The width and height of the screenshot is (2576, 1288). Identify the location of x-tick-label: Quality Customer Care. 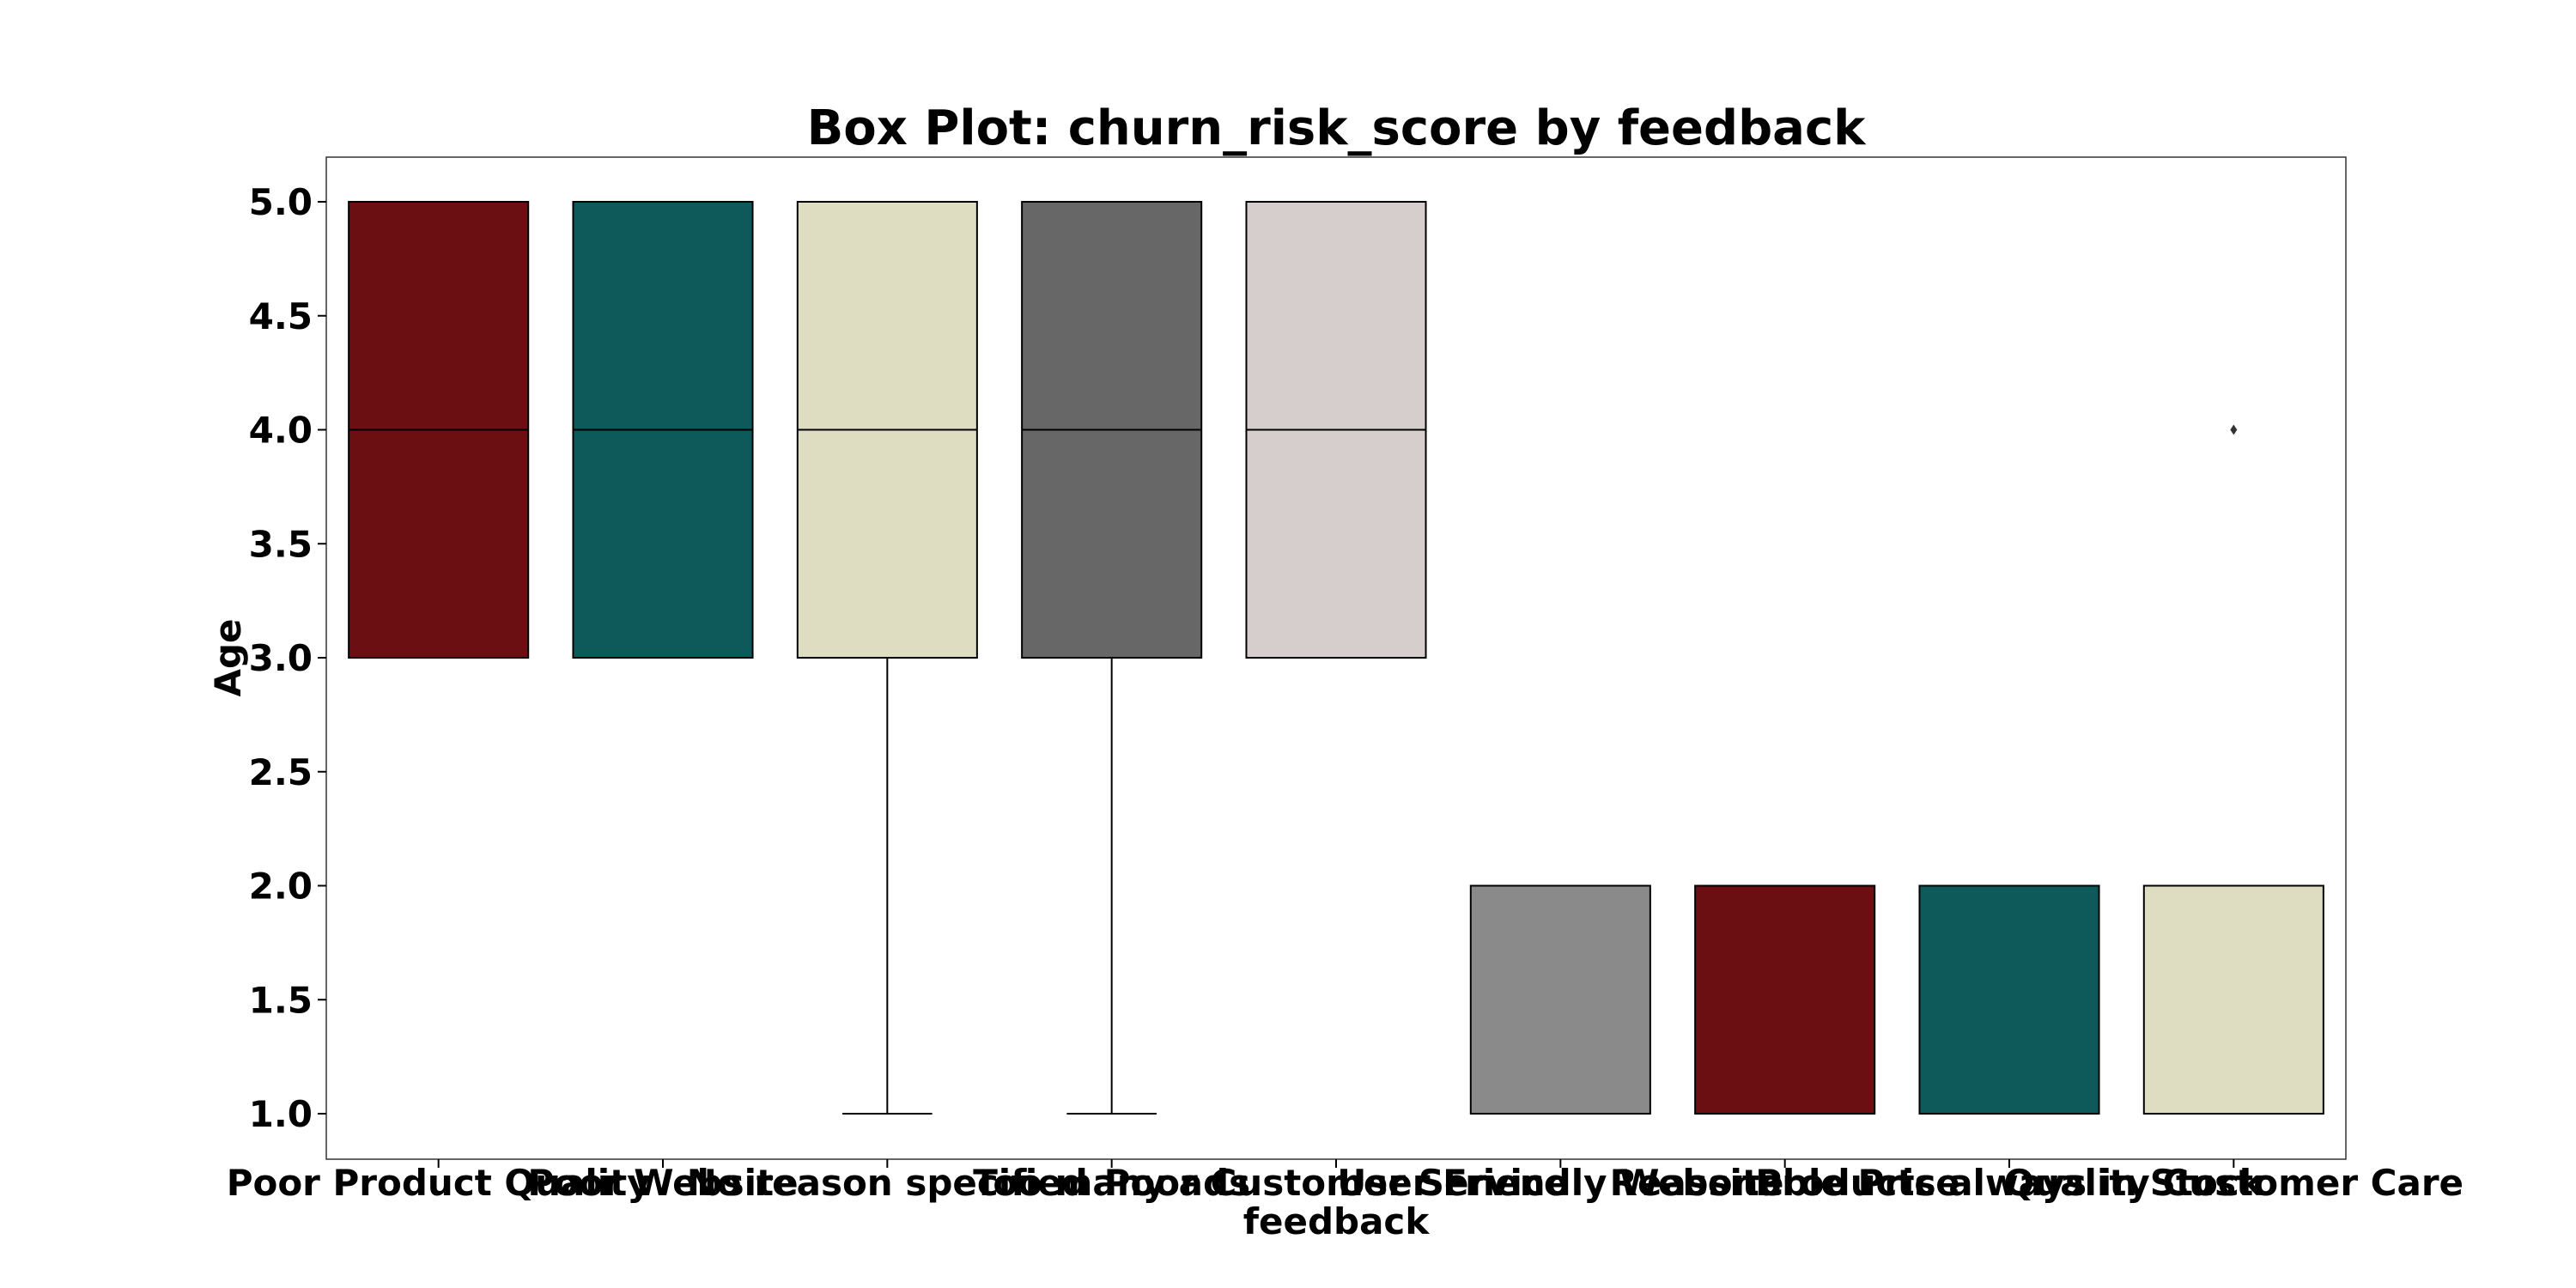
(2234, 1183).